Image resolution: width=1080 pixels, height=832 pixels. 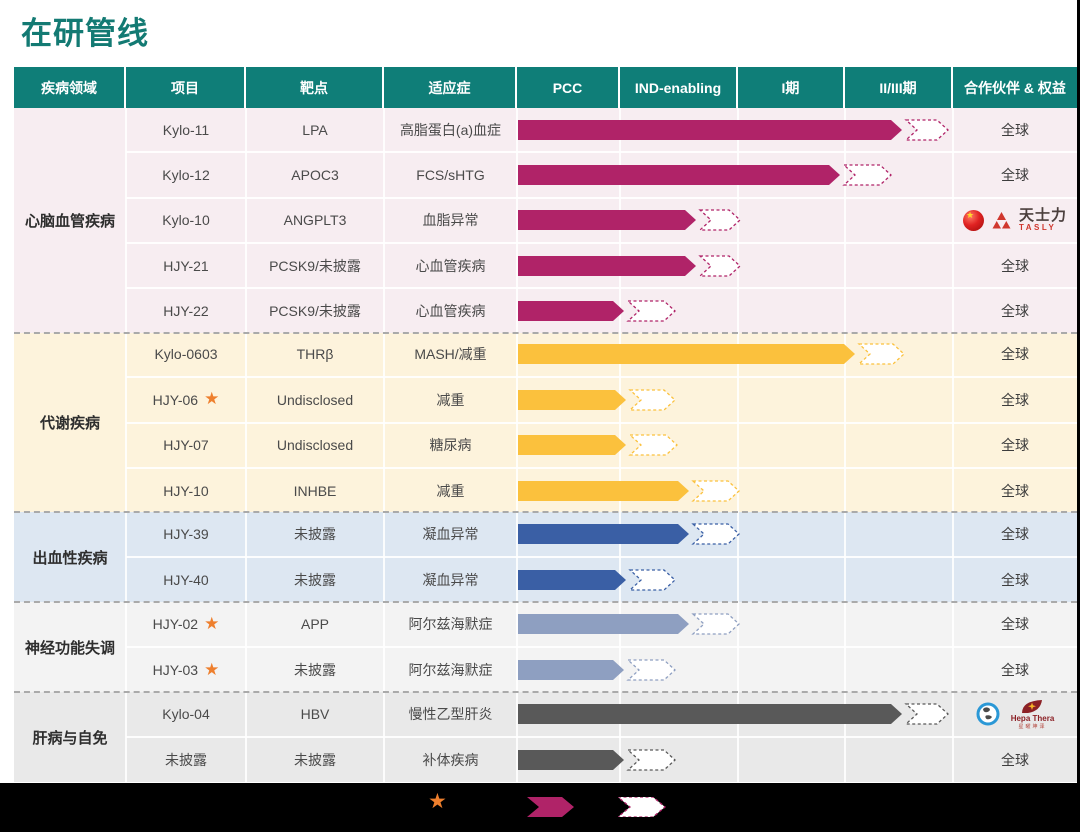 I want to click on hepathera-wordmark: Hepa Thera 星曜坤泽, so click(x=1032, y=714).